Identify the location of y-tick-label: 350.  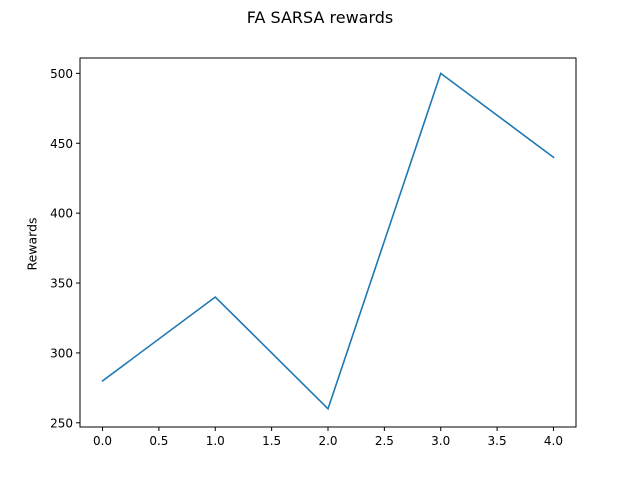
(61, 284).